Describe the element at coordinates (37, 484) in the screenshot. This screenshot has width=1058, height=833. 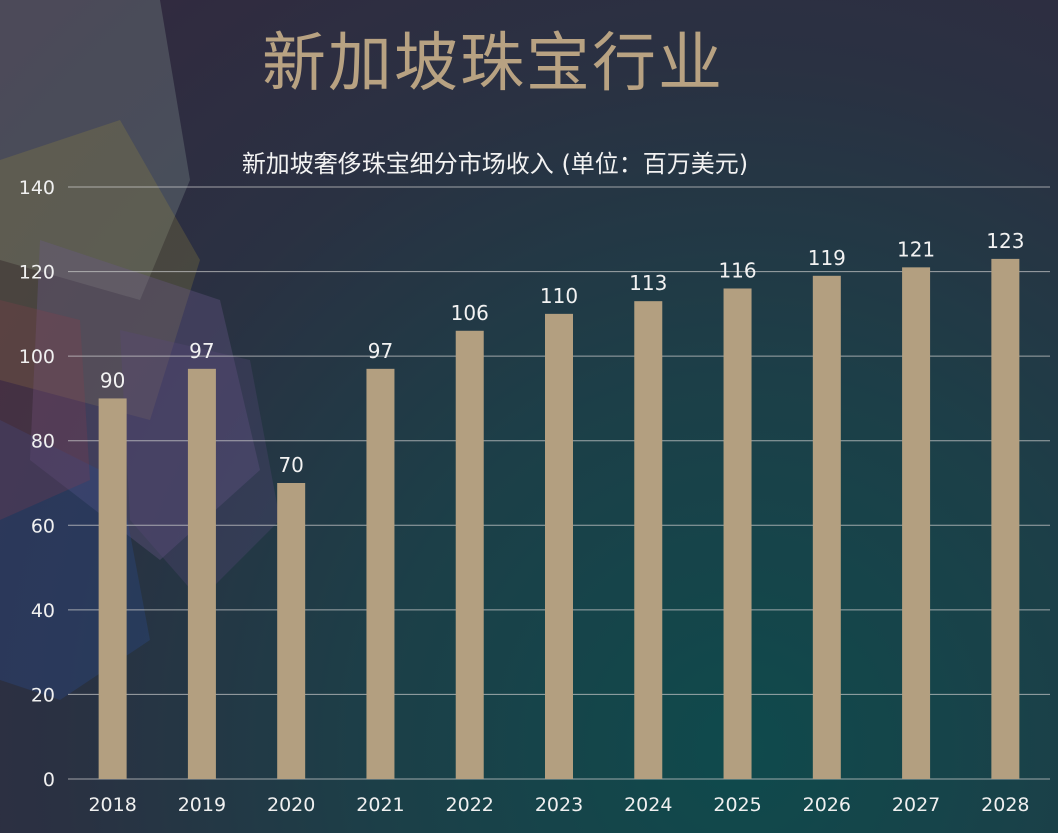
I see `y-axis: 0 20 40 60 80 100 120 140` at that location.